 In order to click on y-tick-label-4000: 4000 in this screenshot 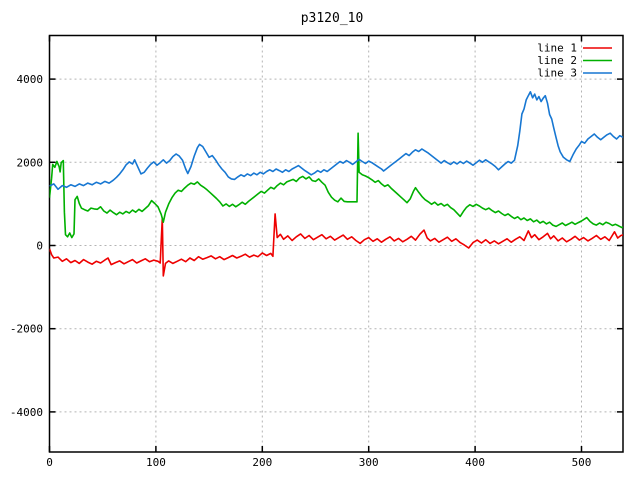, I will do `click(30, 79)`.